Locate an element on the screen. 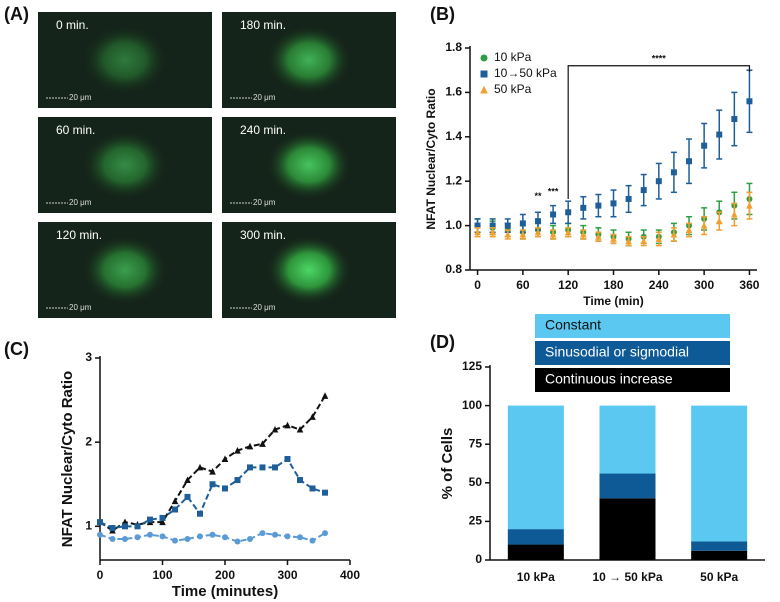 This screenshot has width=780, height=602. panel-label: (B) is located at coordinates (442, 14).